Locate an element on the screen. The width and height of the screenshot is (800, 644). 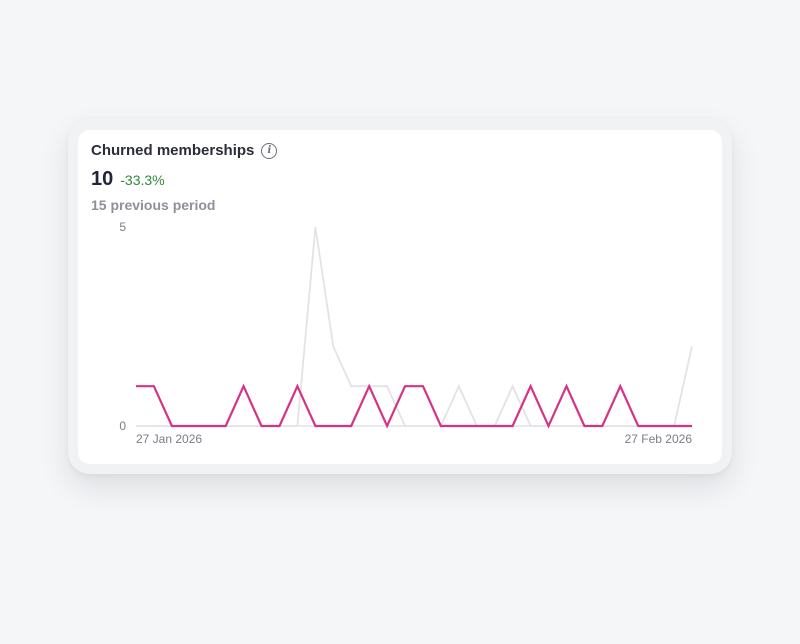
x-tick-label-end: 27 Feb 2026 is located at coordinates (659, 439).